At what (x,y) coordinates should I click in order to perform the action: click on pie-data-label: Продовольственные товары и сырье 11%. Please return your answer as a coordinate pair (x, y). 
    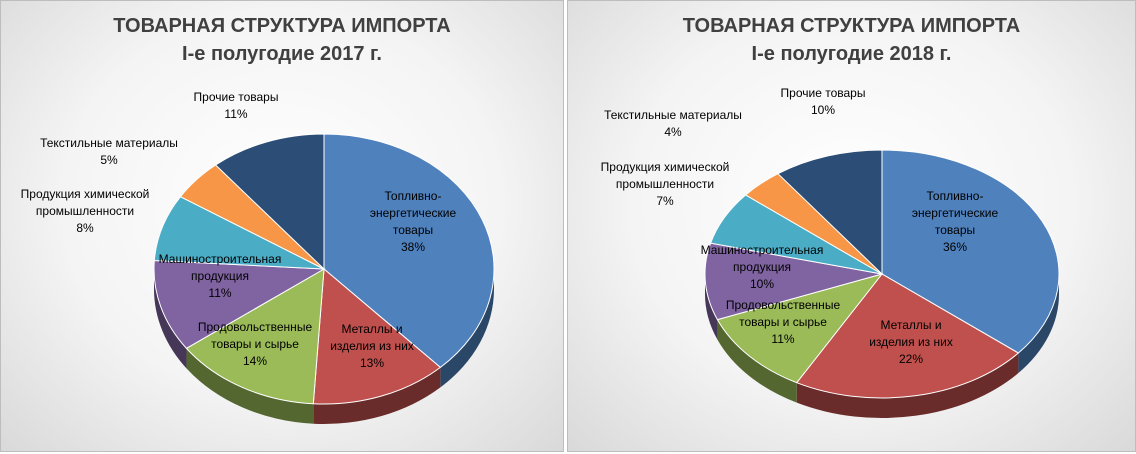
    Looking at the image, I should click on (783, 322).